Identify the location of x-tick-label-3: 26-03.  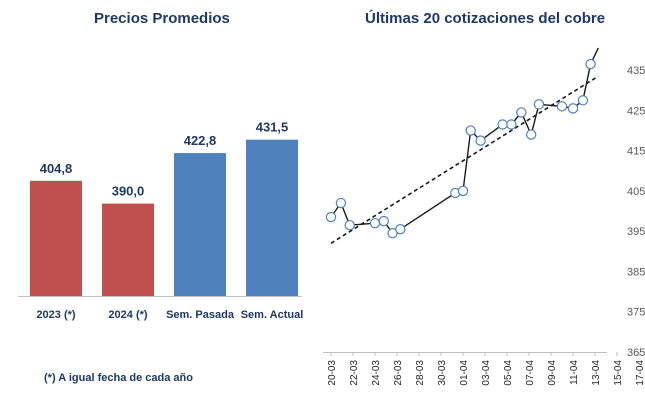
(398, 373).